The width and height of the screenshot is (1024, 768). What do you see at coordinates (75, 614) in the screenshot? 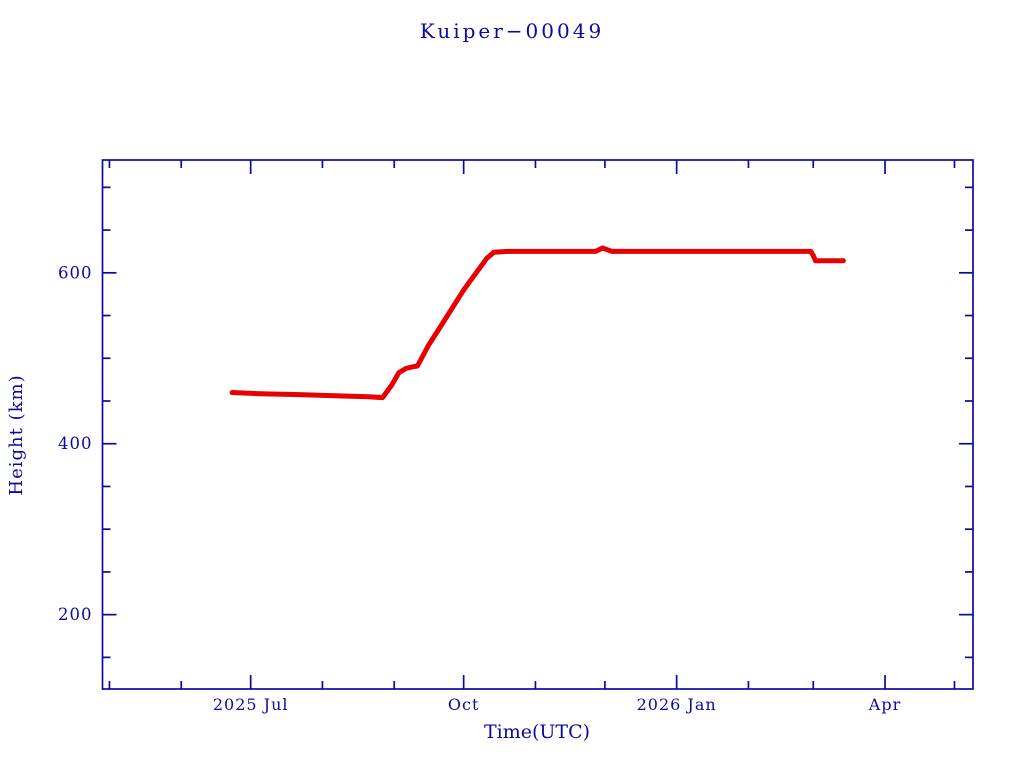
I see `y-tick-label: 200` at bounding box center [75, 614].